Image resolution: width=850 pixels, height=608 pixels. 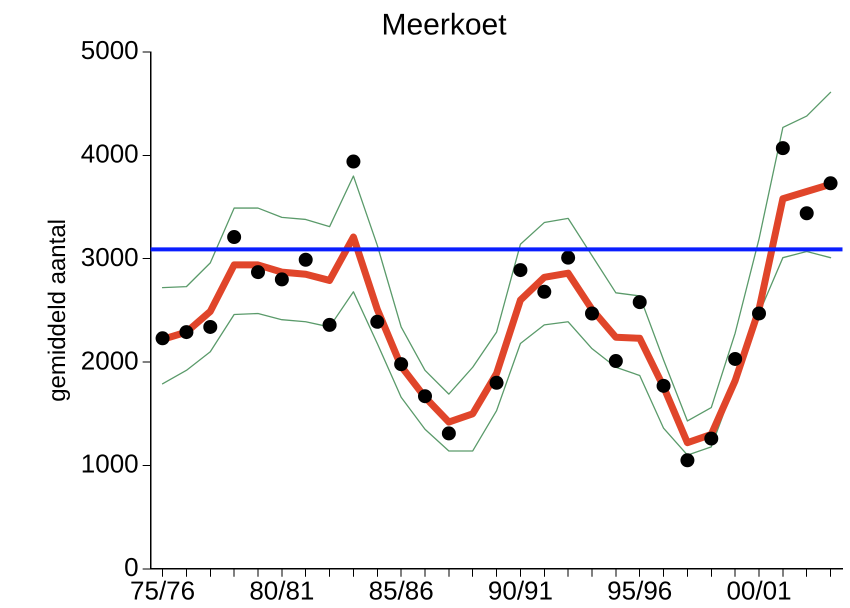 What do you see at coordinates (109, 257) in the screenshot?
I see `y-tick-label: 3000` at bounding box center [109, 257].